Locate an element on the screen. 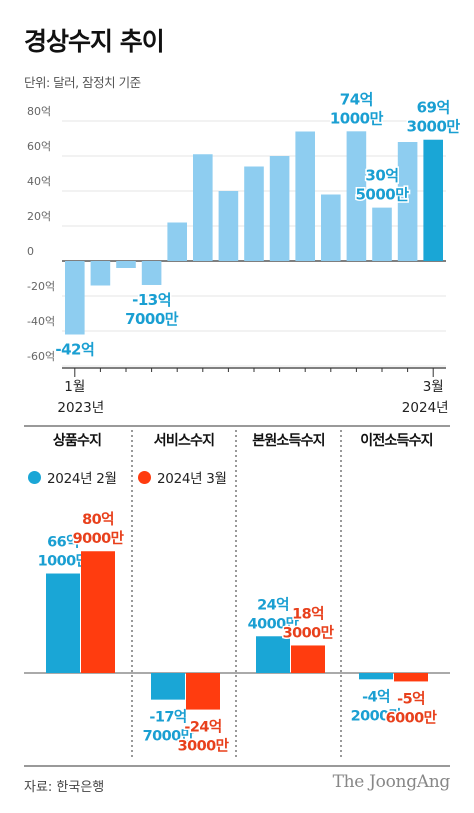  bar-value-label: 7000만 is located at coordinates (152, 319).